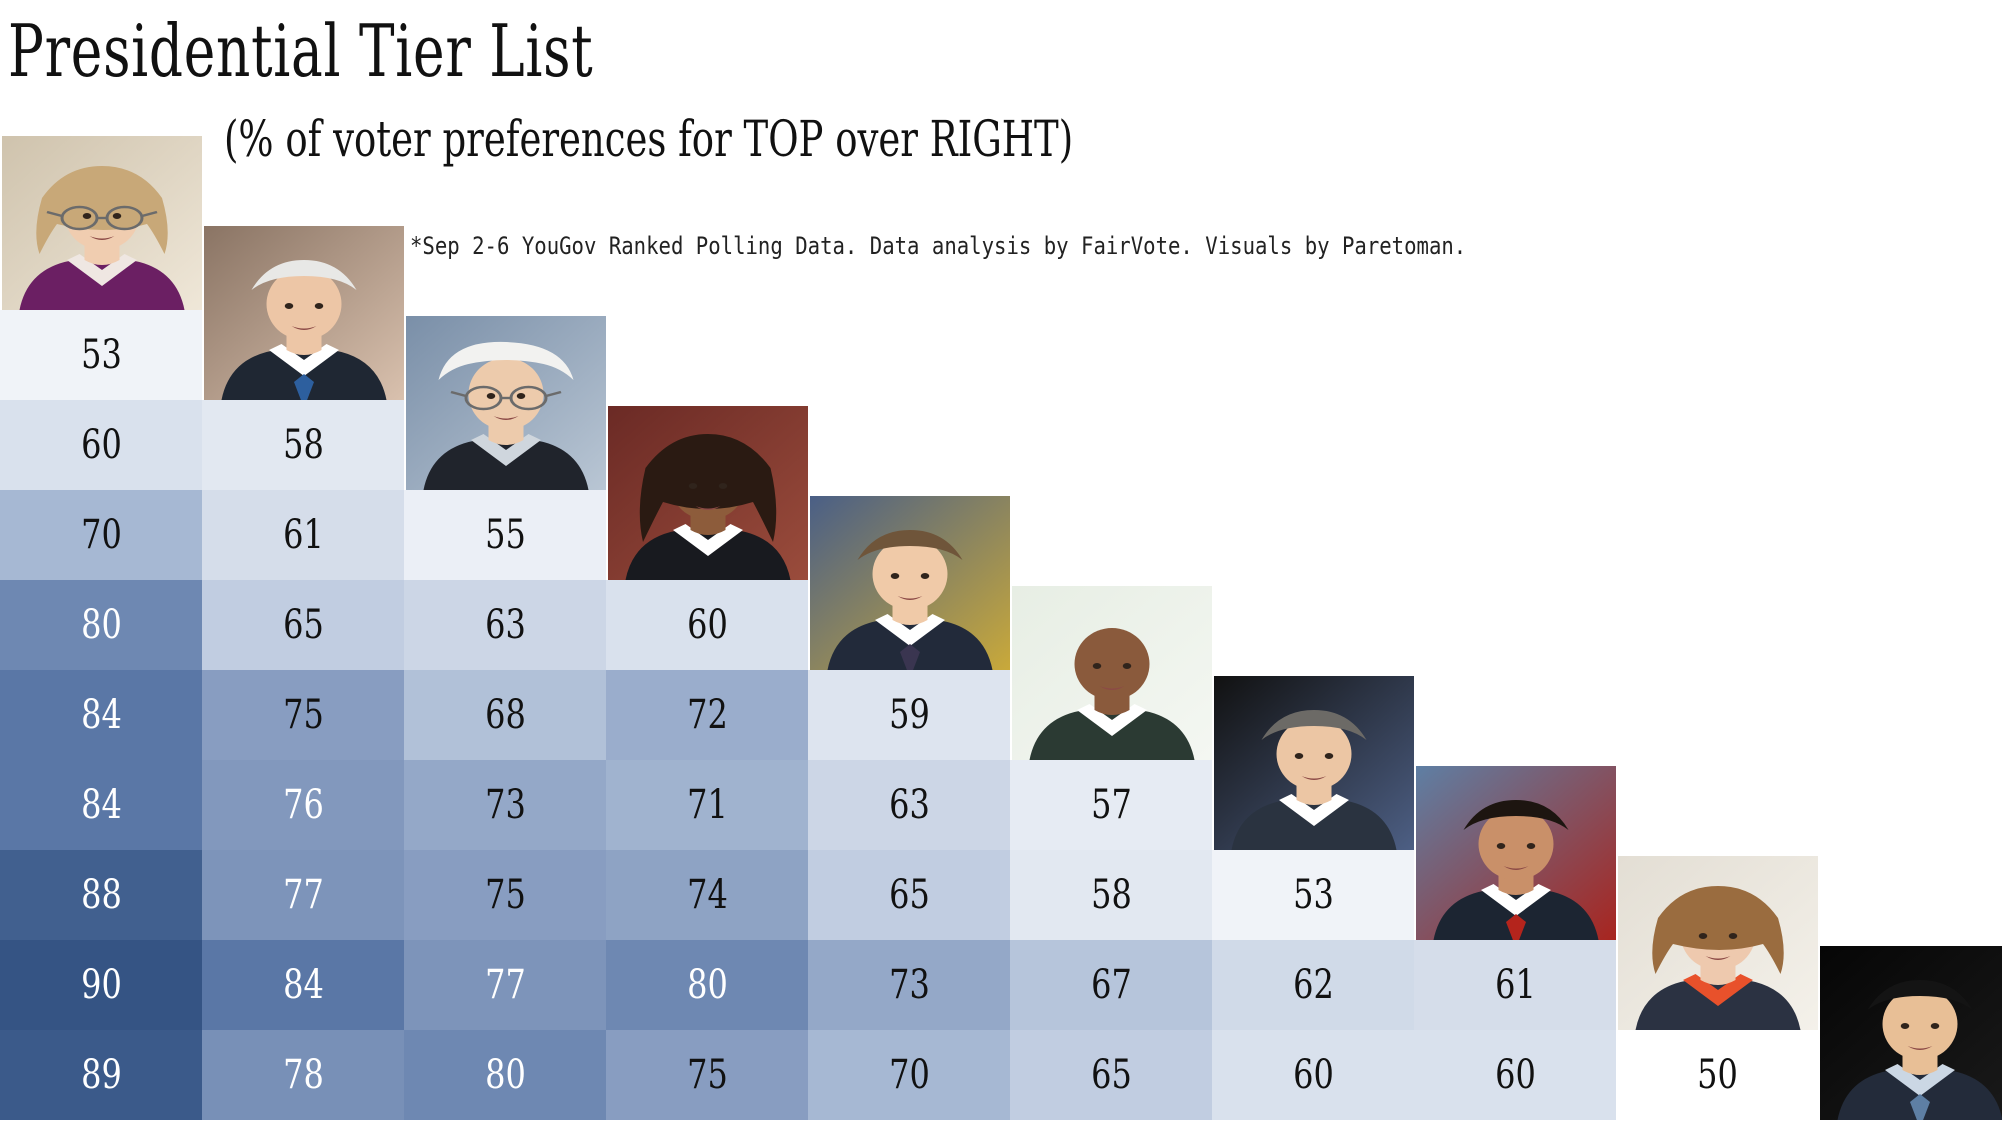 This screenshot has width=2002, height=1125. I want to click on matrix-cell: 55, so click(505, 535).